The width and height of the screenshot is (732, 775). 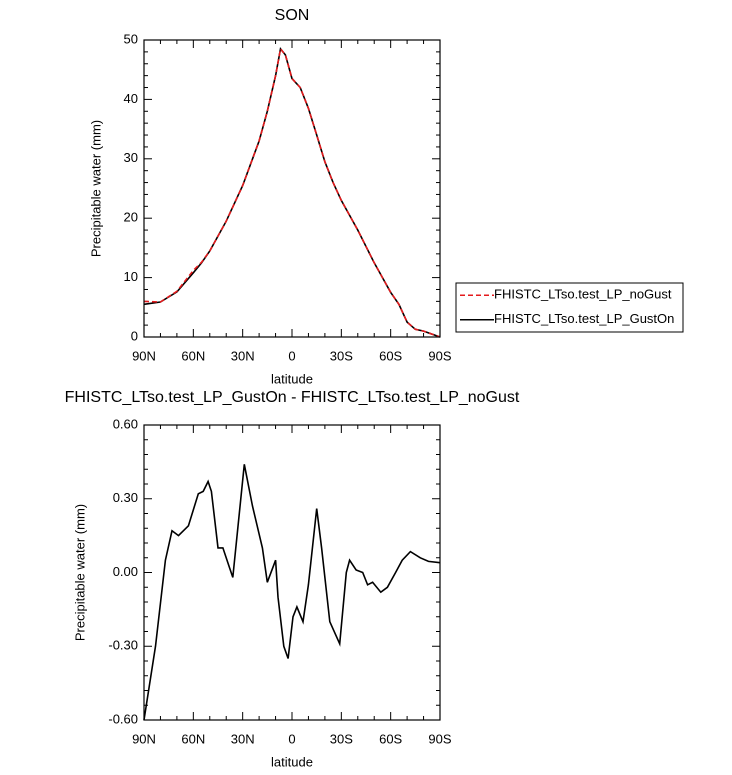 What do you see at coordinates (125, 571) in the screenshot?
I see `y-tick-label: 0.00` at bounding box center [125, 571].